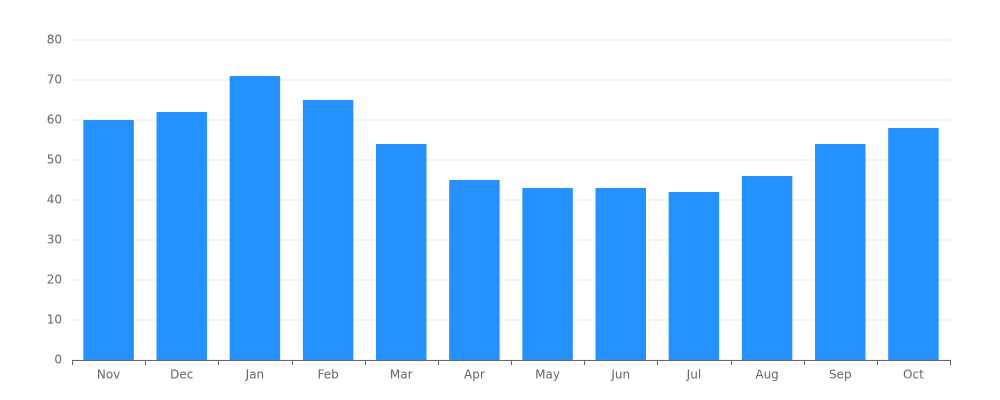 This screenshot has height=400, width=1000. I want to click on x-tick-label: Jan, so click(255, 375).